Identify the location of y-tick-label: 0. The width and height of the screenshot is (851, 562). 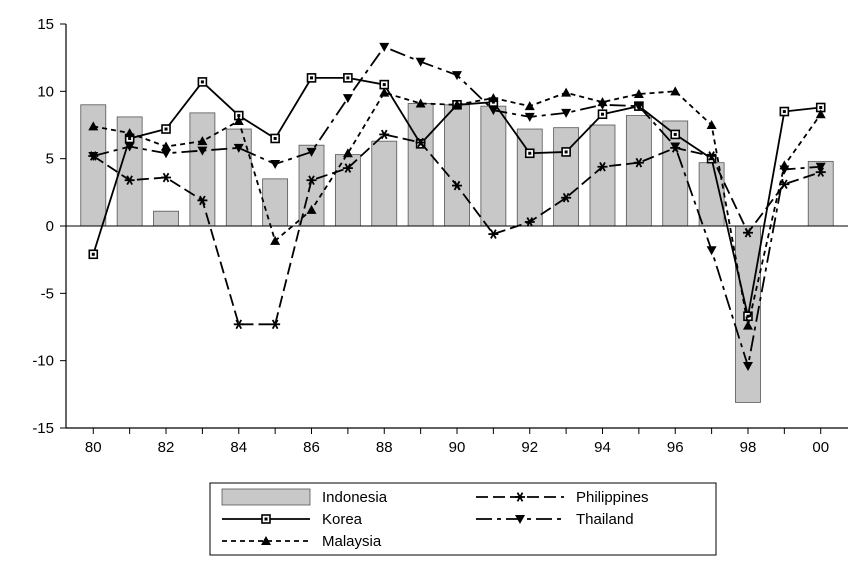
(50, 226).